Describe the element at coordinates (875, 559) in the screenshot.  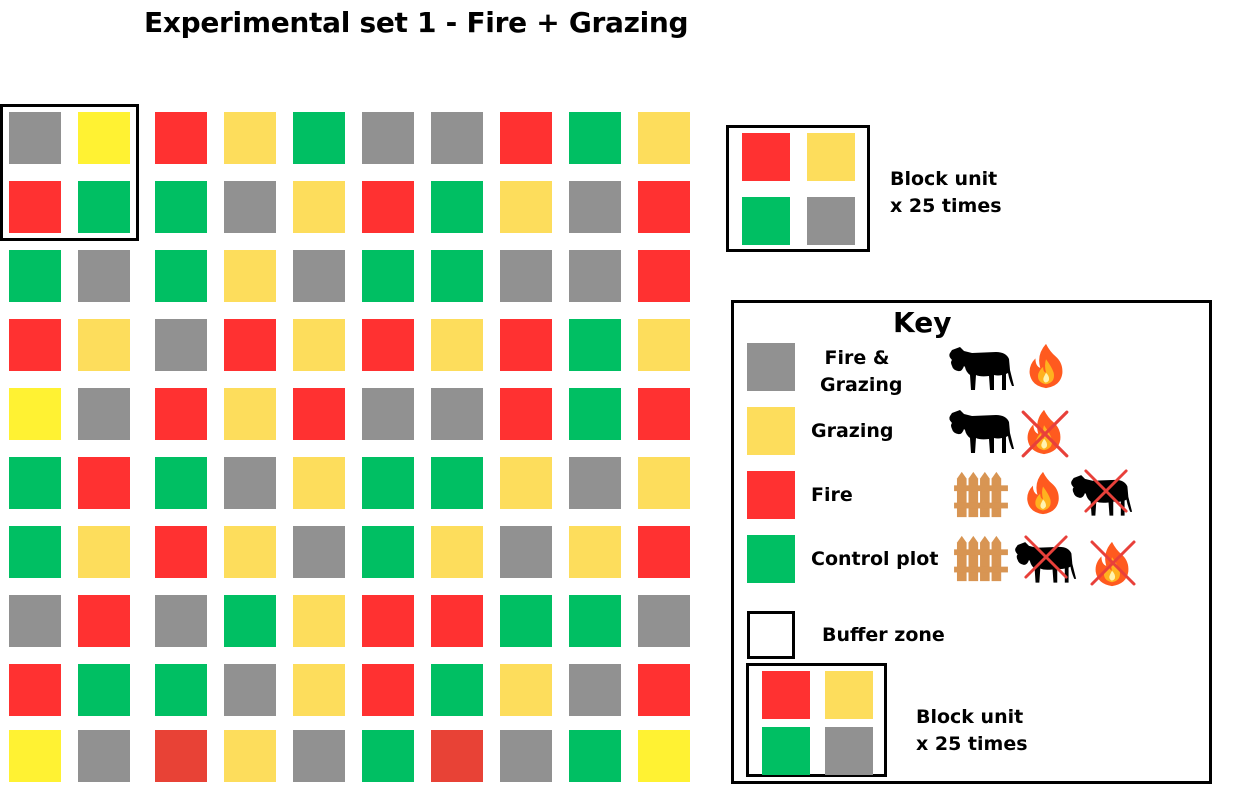
I see `key-label-control-plot: Control plot` at that location.